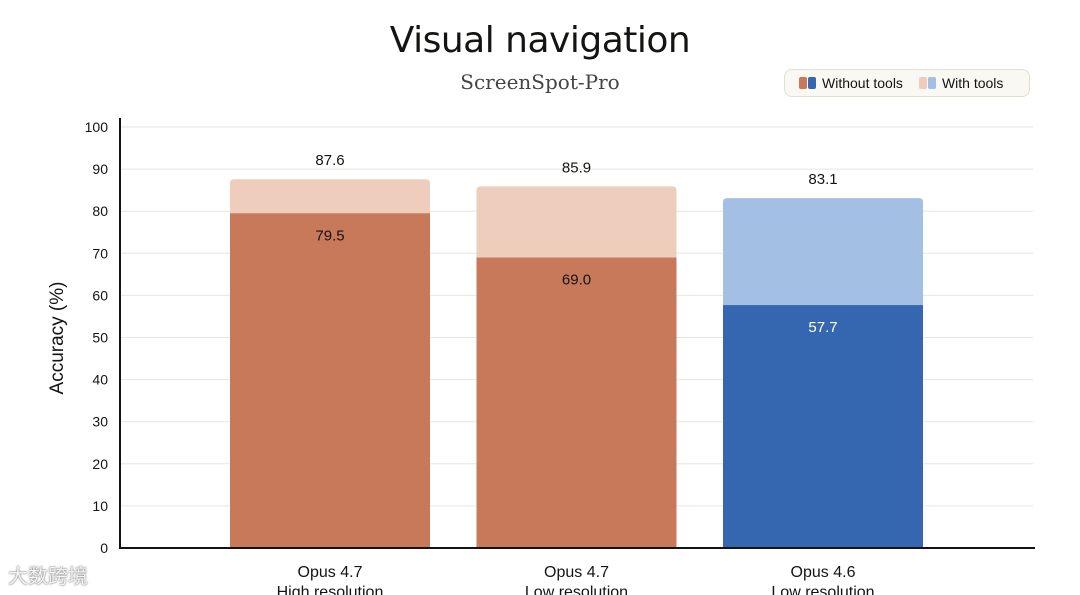 This screenshot has width=1080, height=595. I want to click on chart-legend: Without tools With tools, so click(907, 83).